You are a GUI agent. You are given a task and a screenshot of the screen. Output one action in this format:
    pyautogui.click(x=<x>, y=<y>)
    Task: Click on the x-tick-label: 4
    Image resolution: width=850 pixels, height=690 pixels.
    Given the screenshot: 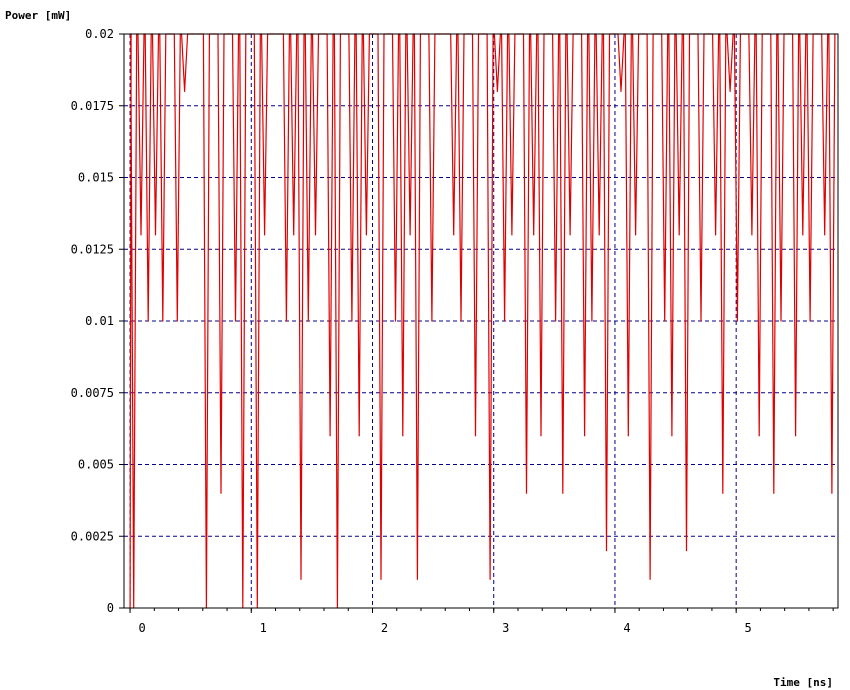 What is the action you would take?
    pyautogui.click(x=626, y=628)
    